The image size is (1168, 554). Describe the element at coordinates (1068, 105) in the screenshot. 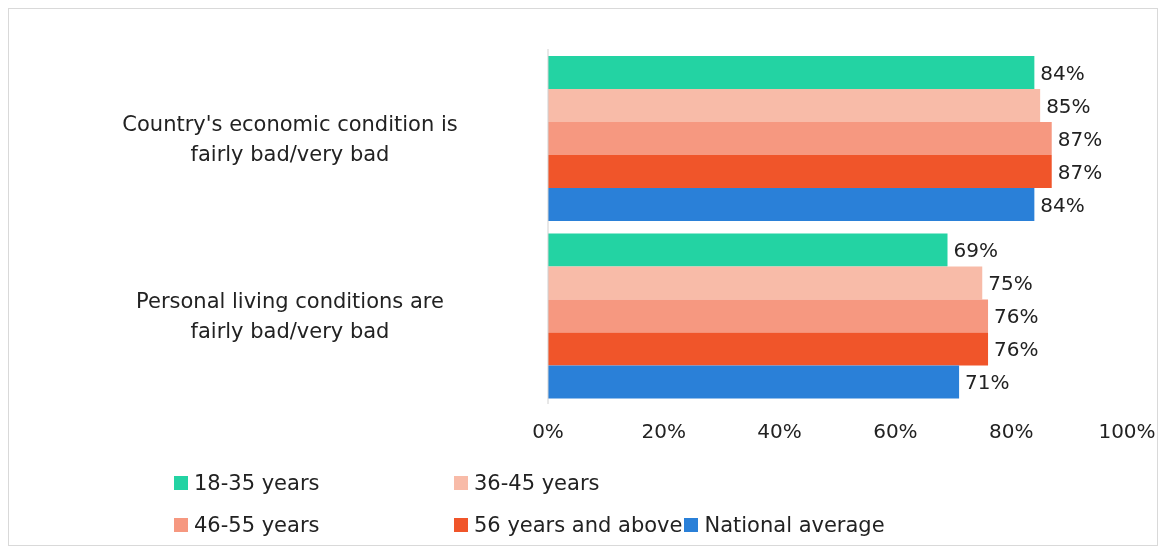

I see `data-label: 85%` at that location.